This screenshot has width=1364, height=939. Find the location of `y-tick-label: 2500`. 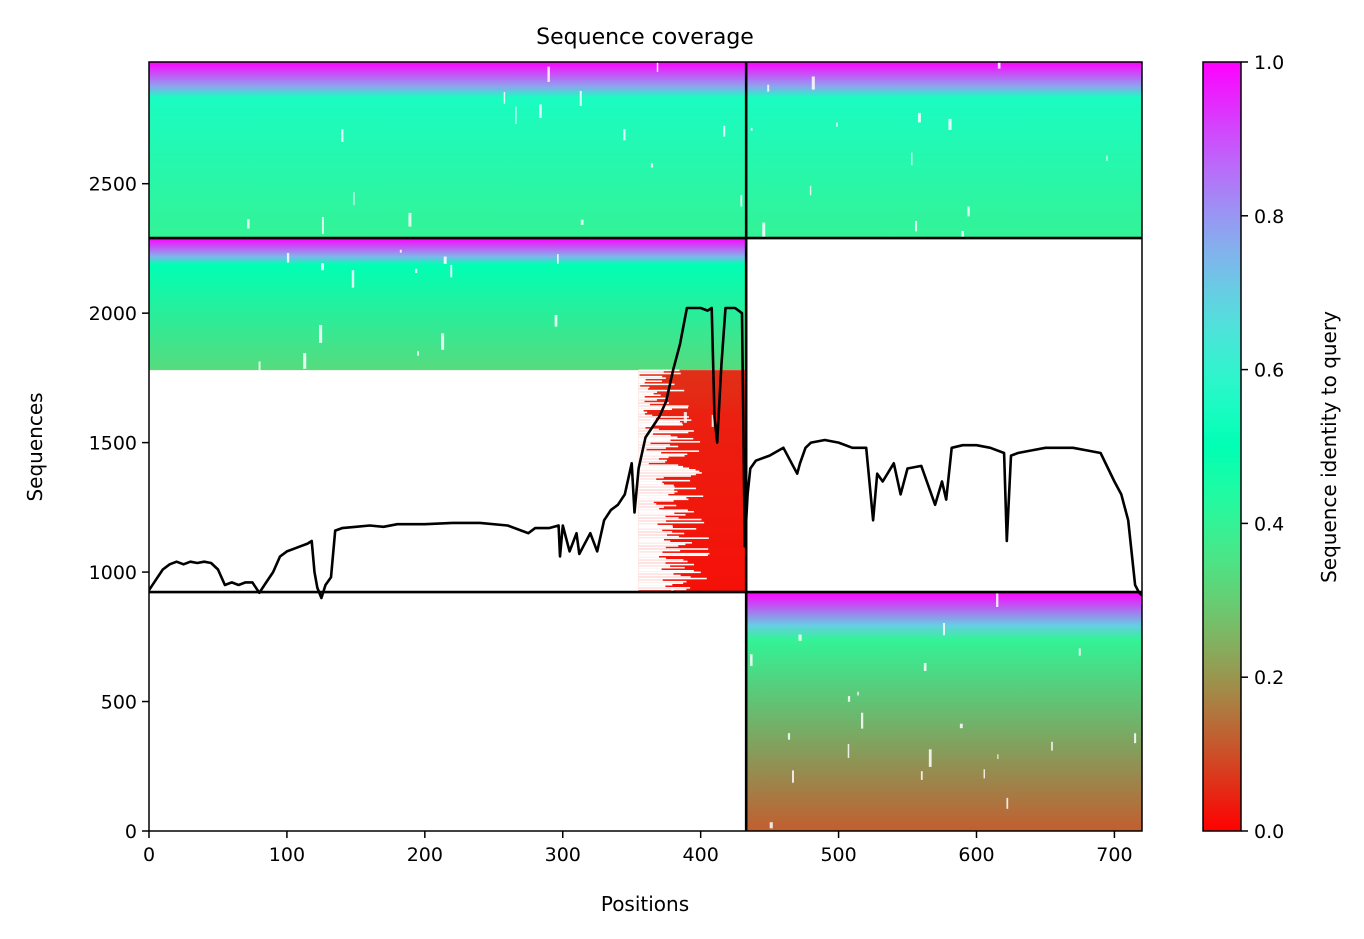

y-tick-label: 2500 is located at coordinates (113, 185).